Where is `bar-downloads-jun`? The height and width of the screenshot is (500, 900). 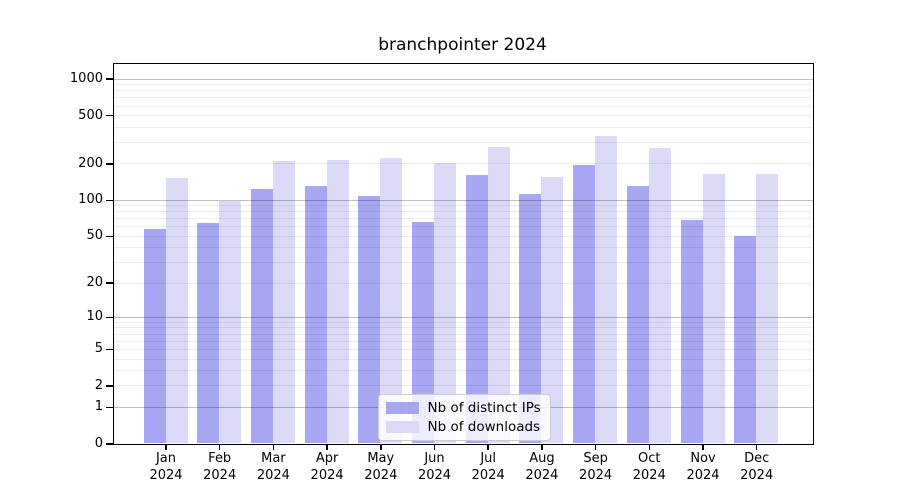
bar-downloads-jun is located at coordinates (445, 303).